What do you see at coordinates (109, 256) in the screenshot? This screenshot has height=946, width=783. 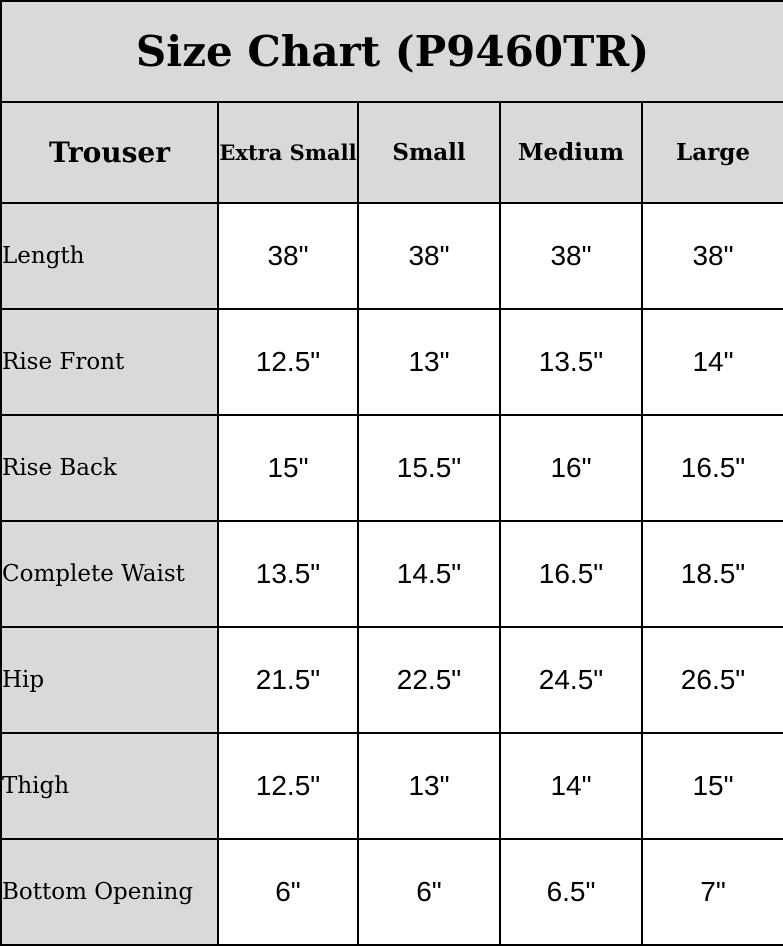 I see `row-label: Length` at bounding box center [109, 256].